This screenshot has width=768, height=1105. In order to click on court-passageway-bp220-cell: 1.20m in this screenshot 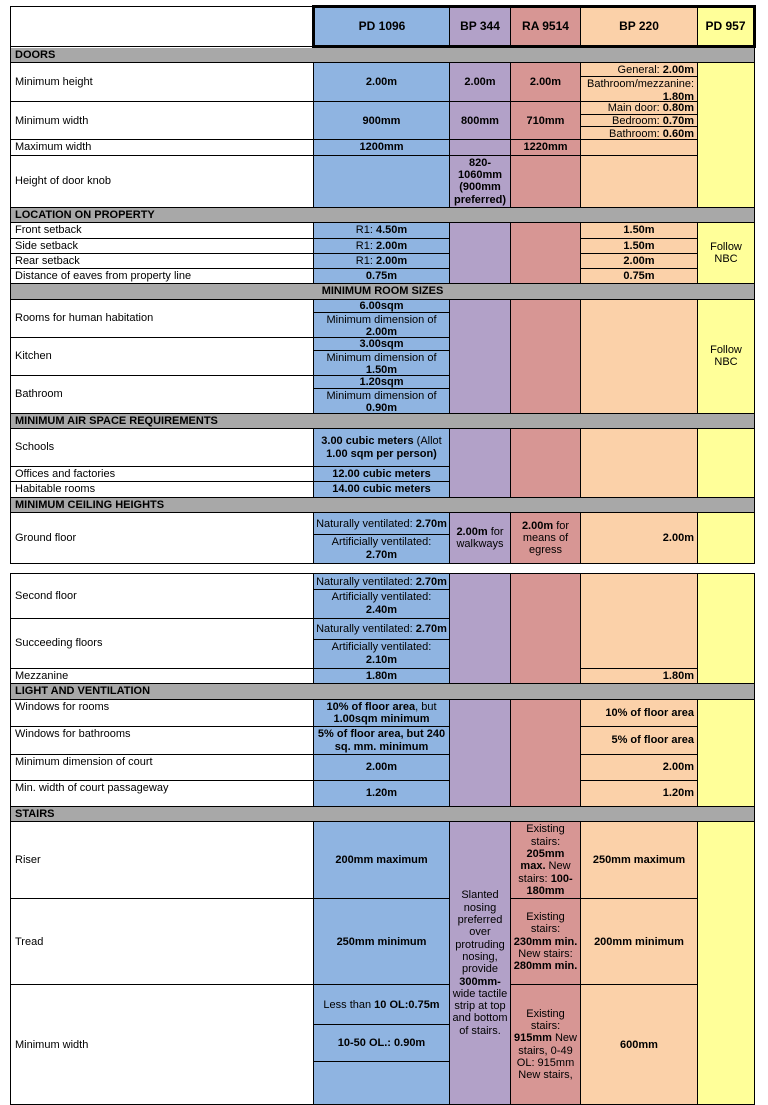, I will do `click(639, 793)`.